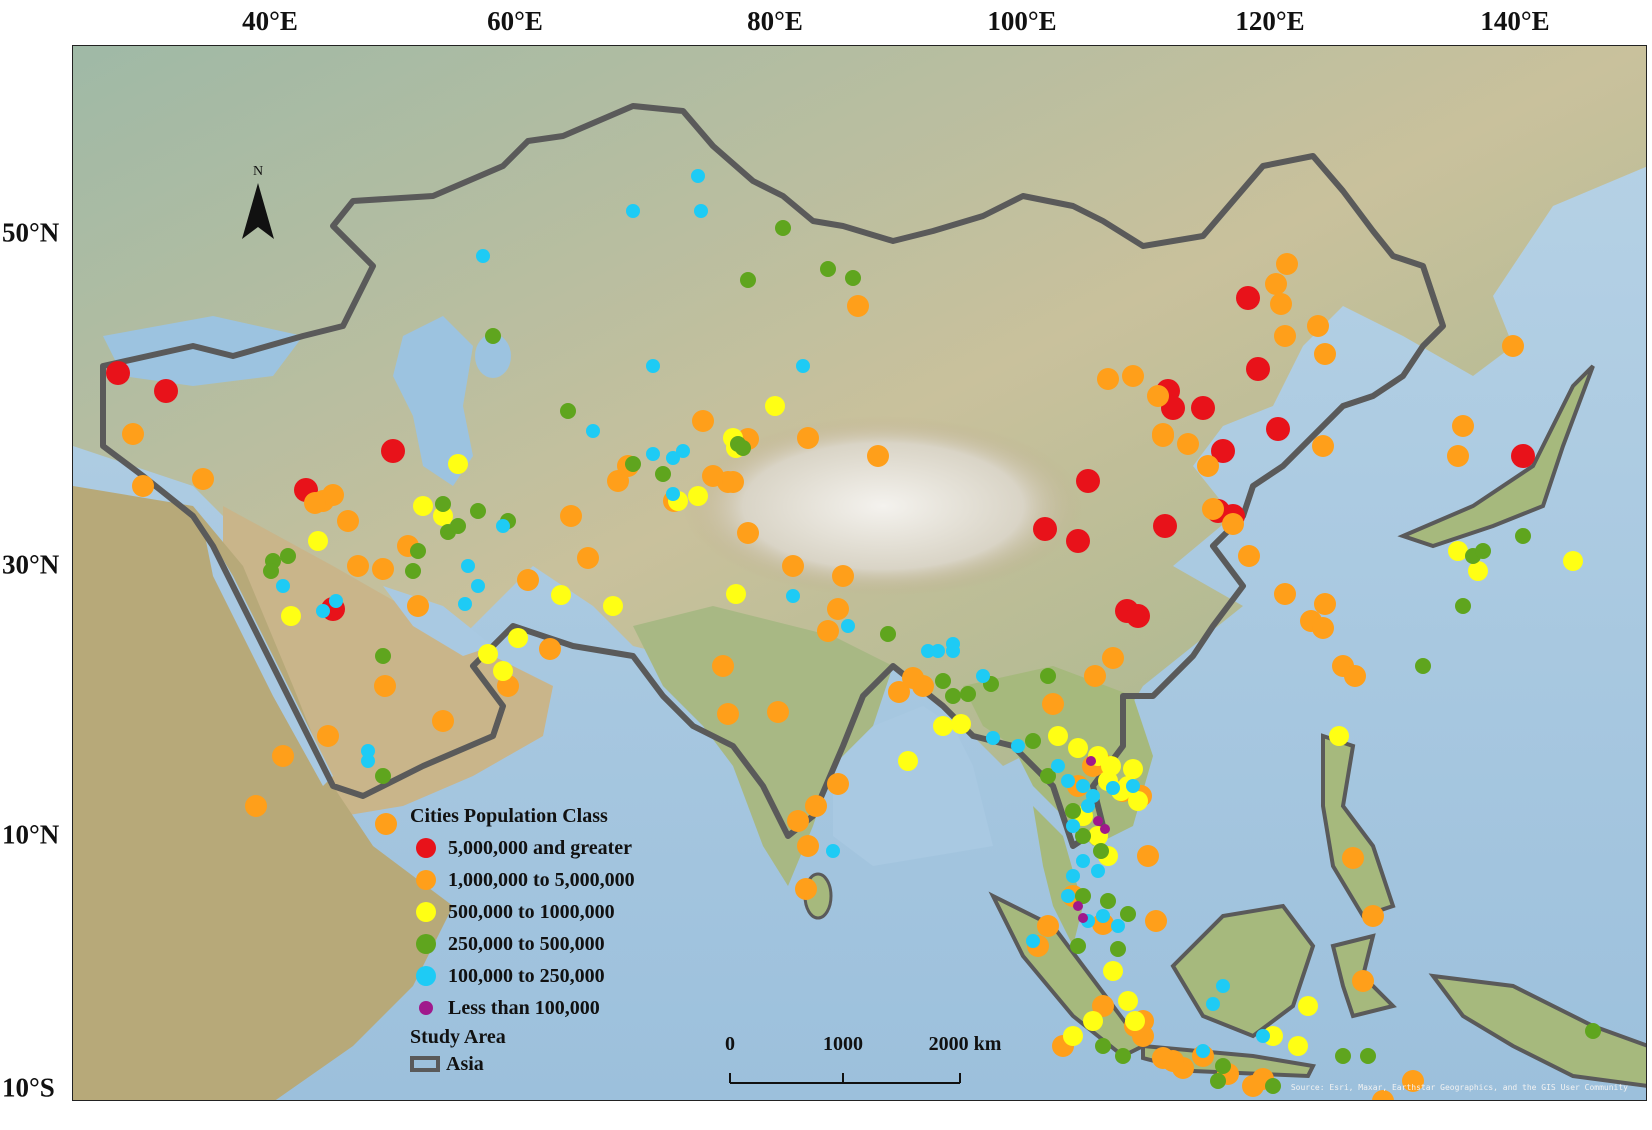 The width and height of the screenshot is (1652, 1130). What do you see at coordinates (522, 944) in the screenshot?
I see `legend-item-250k-500k: 250,000 to 500,000` at bounding box center [522, 944].